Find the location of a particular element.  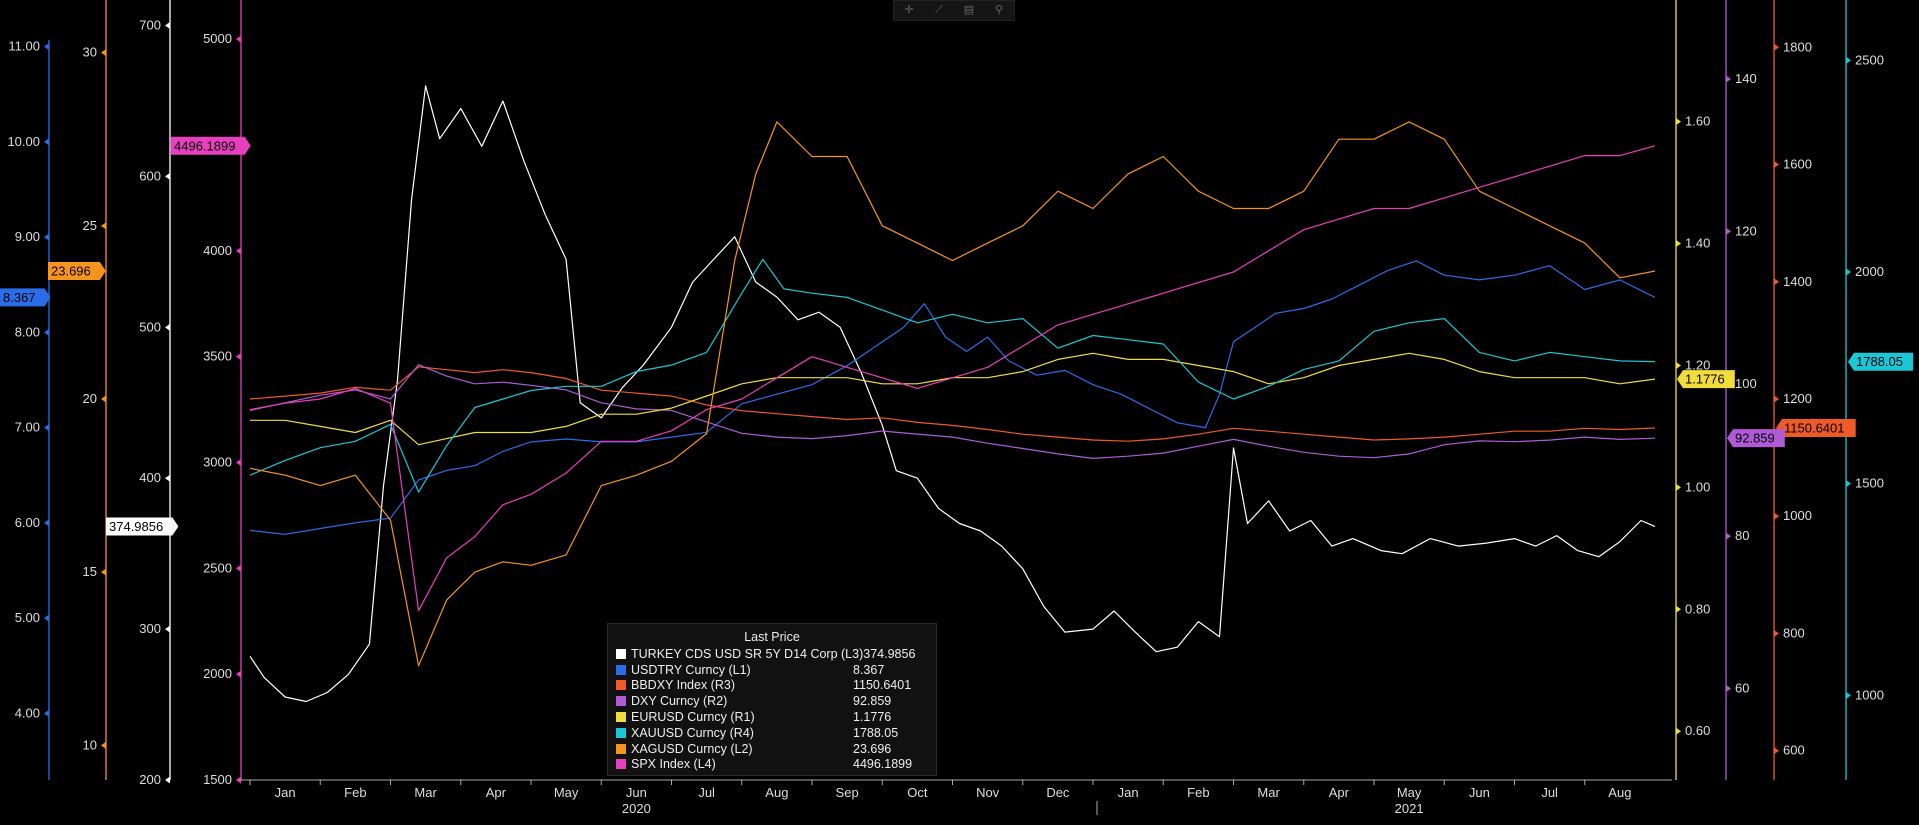

legend-series-name: DXY Curncy (R2) is located at coordinates (679, 701).